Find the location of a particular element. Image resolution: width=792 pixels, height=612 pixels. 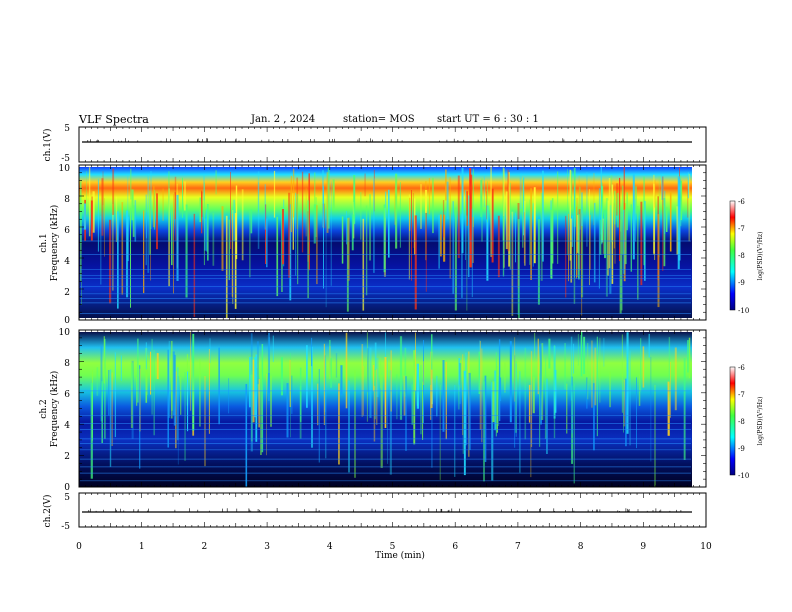

panel-frame-ch1v is located at coordinates (392, 144).